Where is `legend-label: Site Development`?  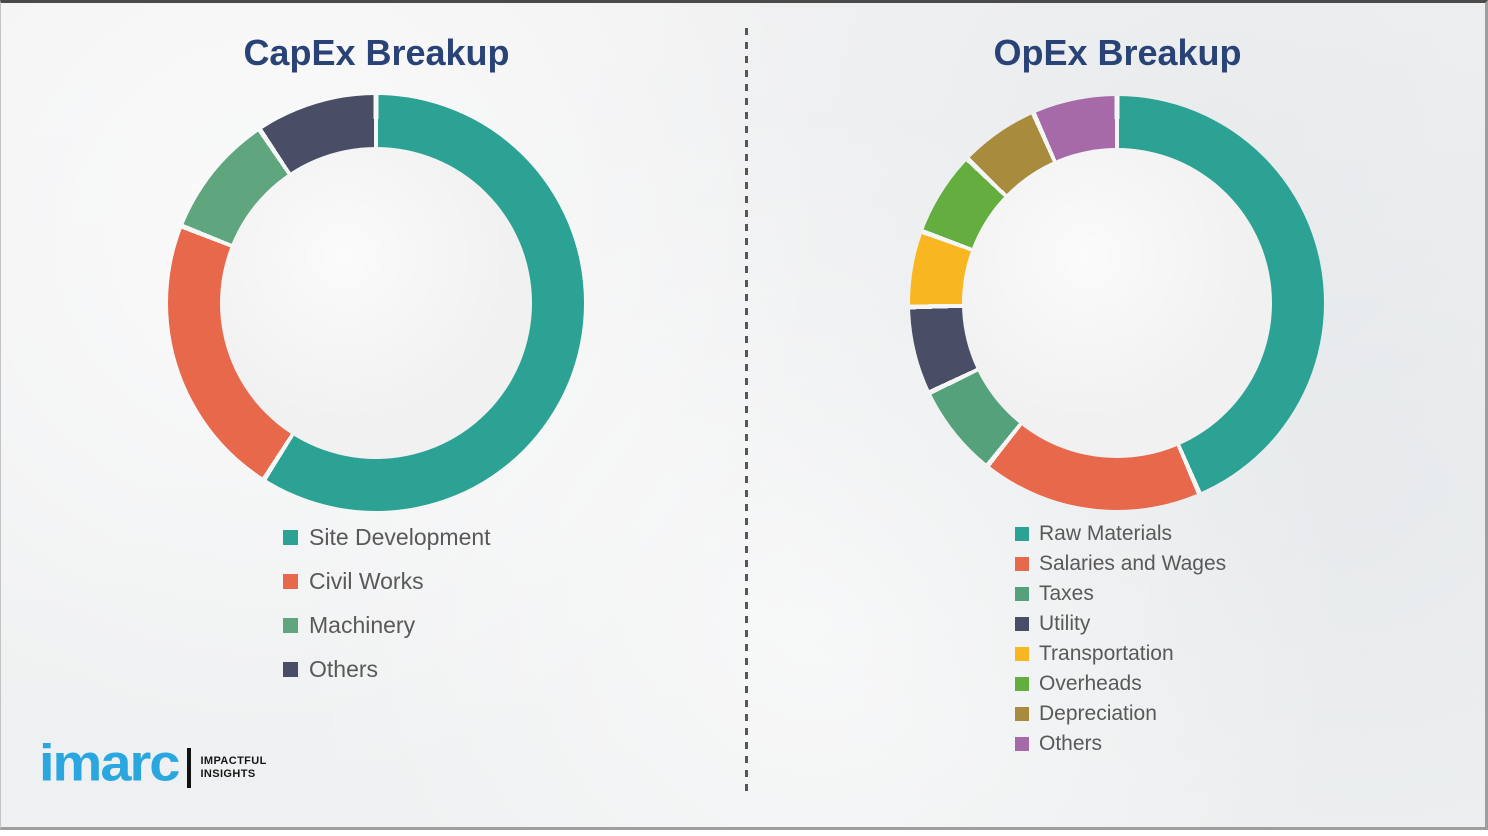
legend-label: Site Development is located at coordinates (400, 536).